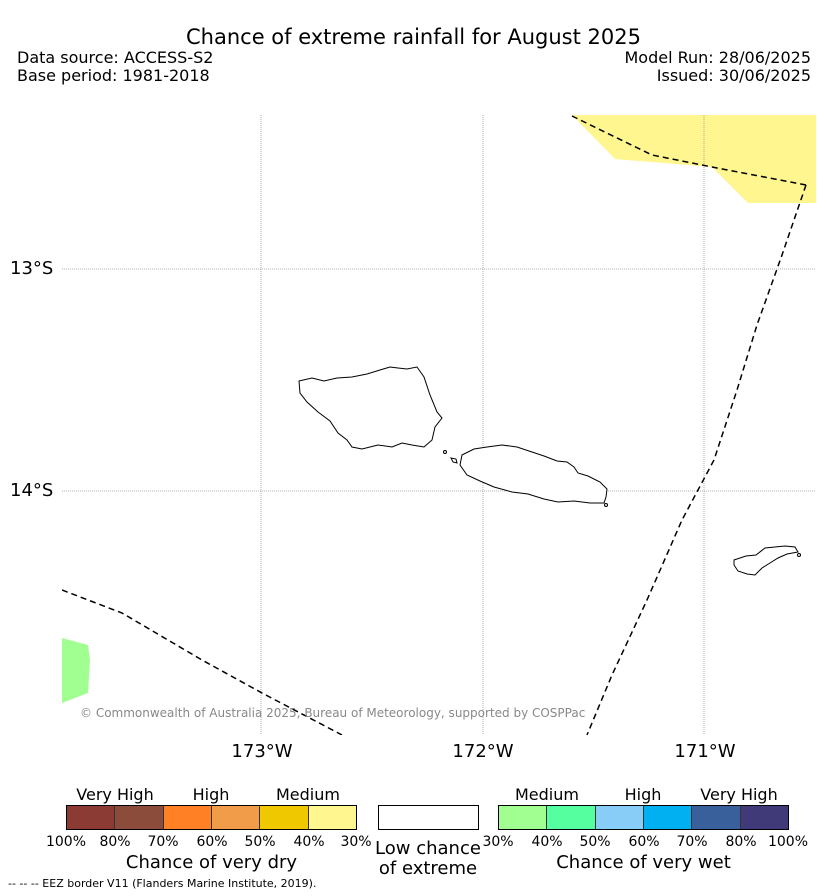  Describe the element at coordinates (212, 842) in the screenshot. I see `dry-tick-60: 60%` at that location.